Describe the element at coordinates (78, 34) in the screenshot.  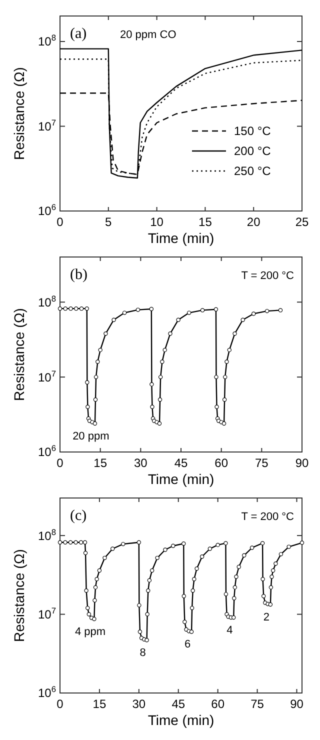
I see `annotation: (a)` at that location.